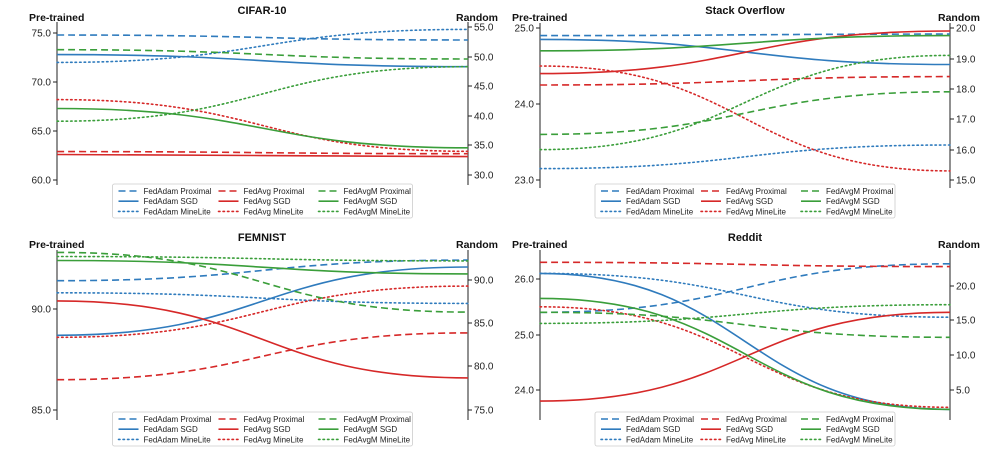 The width and height of the screenshot is (994, 455). I want to click on legend-box-reddit, so click(745, 429).